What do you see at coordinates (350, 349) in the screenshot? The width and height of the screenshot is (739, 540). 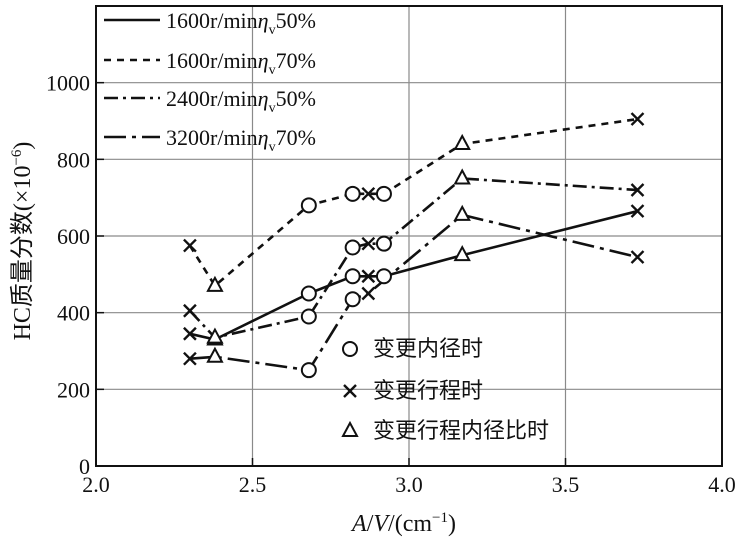 I see `legend-circle-marker` at bounding box center [350, 349].